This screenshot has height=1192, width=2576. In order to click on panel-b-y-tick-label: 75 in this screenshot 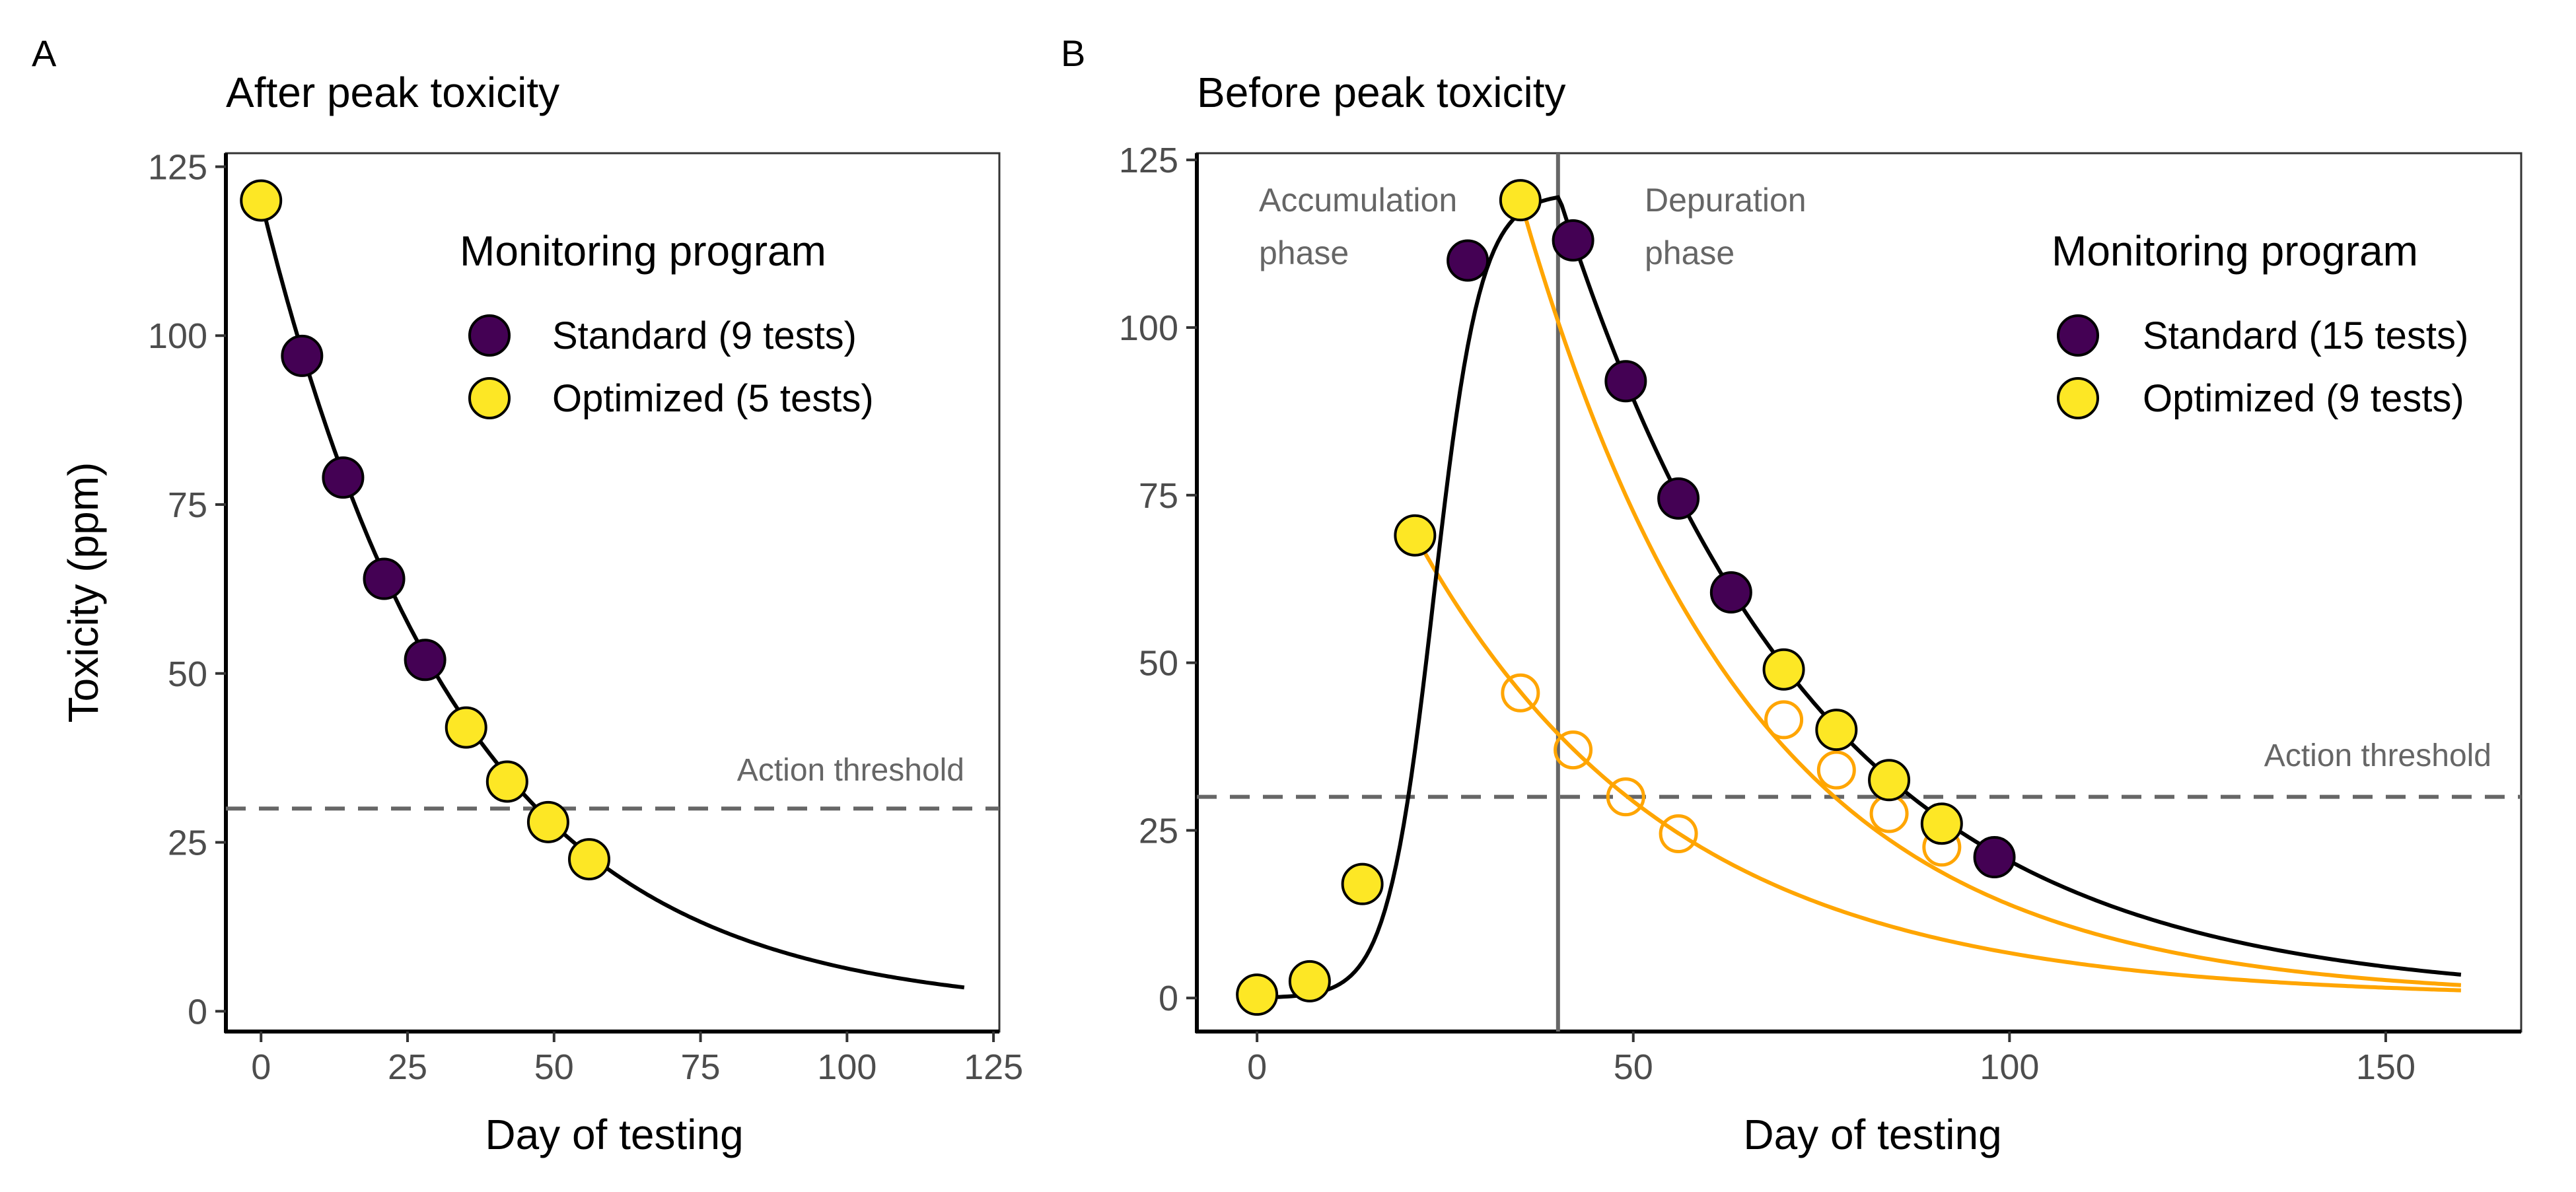, I will do `click(1158, 496)`.